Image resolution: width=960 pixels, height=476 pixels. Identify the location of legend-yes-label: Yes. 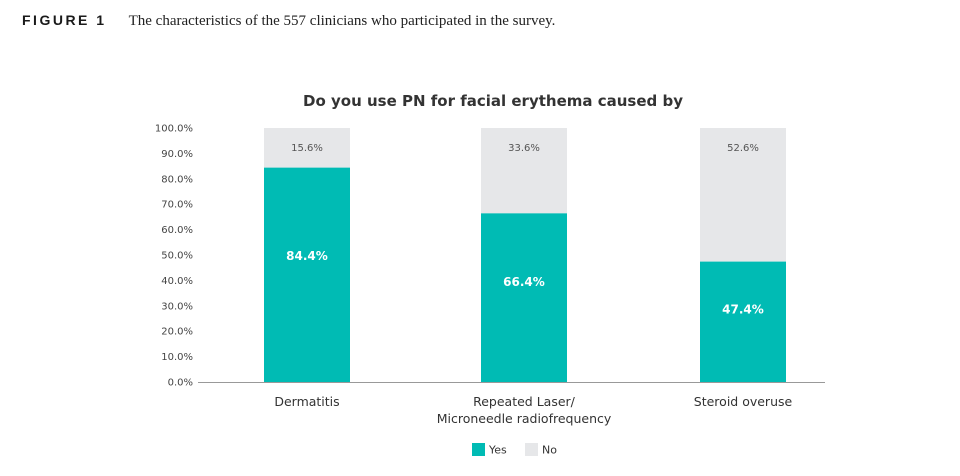
(497, 450).